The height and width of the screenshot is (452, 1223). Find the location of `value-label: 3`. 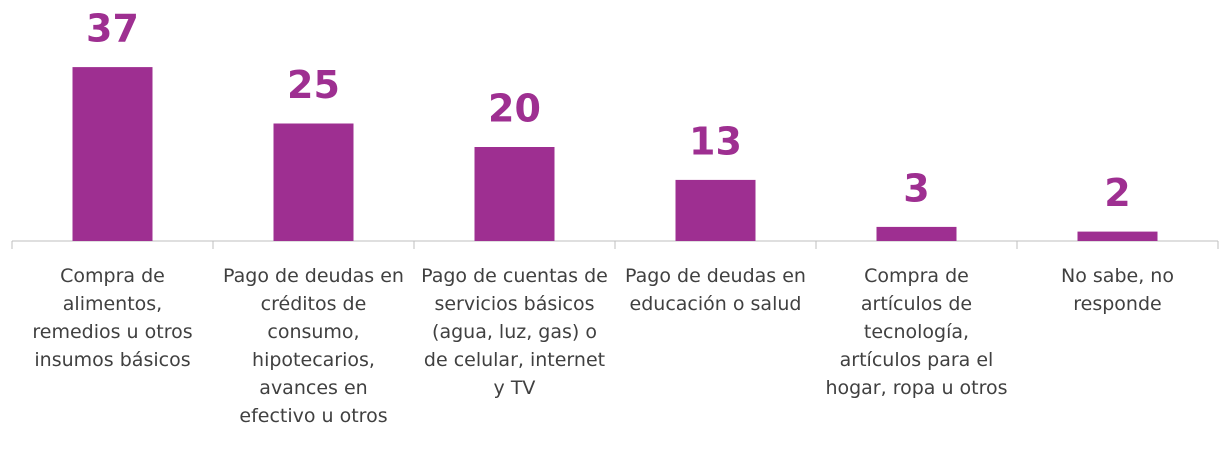

value-label: 3 is located at coordinates (916, 188).